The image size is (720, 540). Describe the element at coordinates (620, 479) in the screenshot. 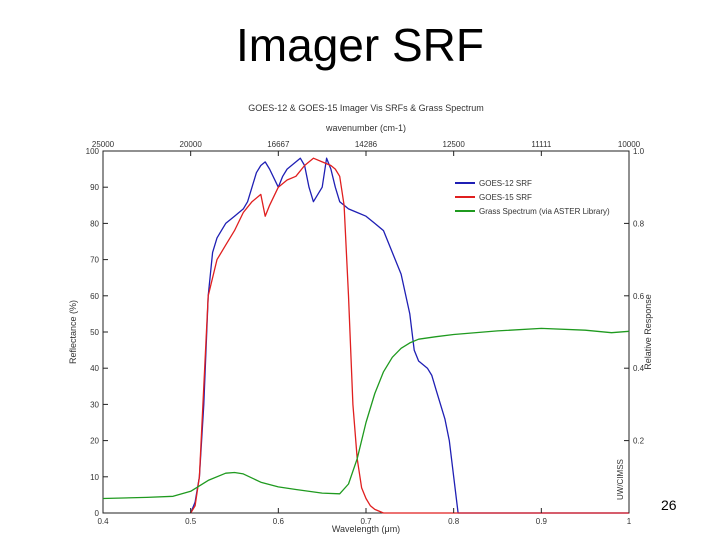

I see `watermark: UW/CIMSS` at that location.